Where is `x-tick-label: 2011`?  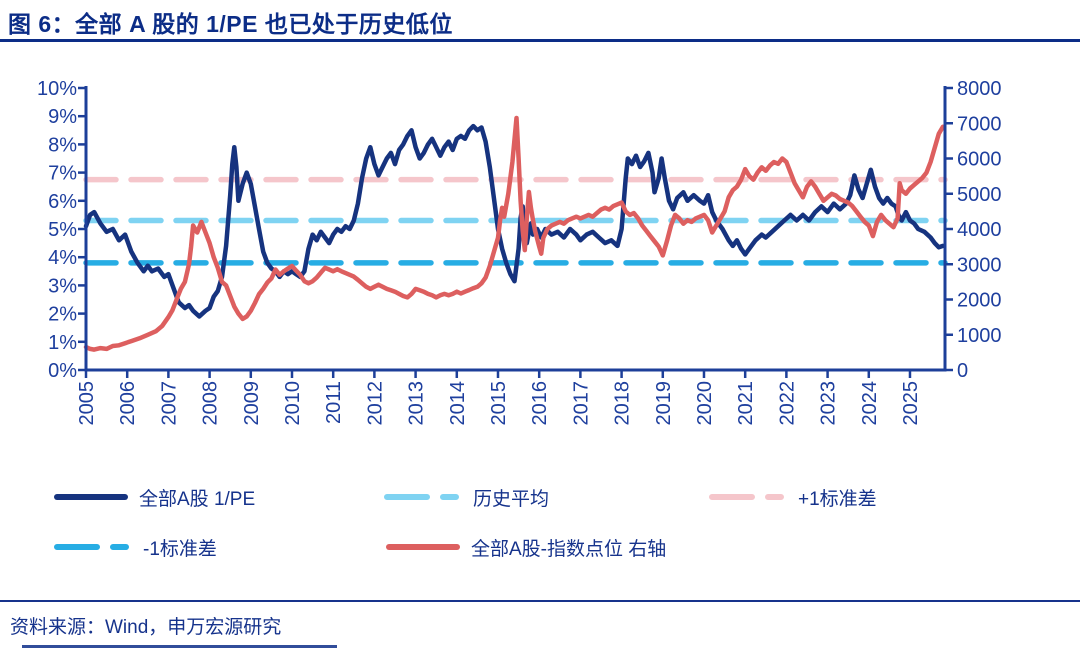 x-tick-label: 2011 is located at coordinates (334, 402).